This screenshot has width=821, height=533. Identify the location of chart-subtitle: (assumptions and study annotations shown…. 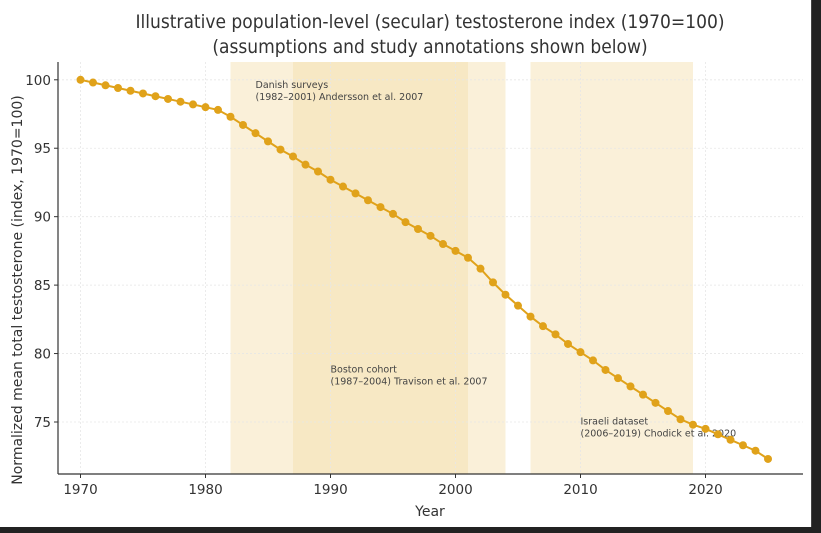
(429, 47).